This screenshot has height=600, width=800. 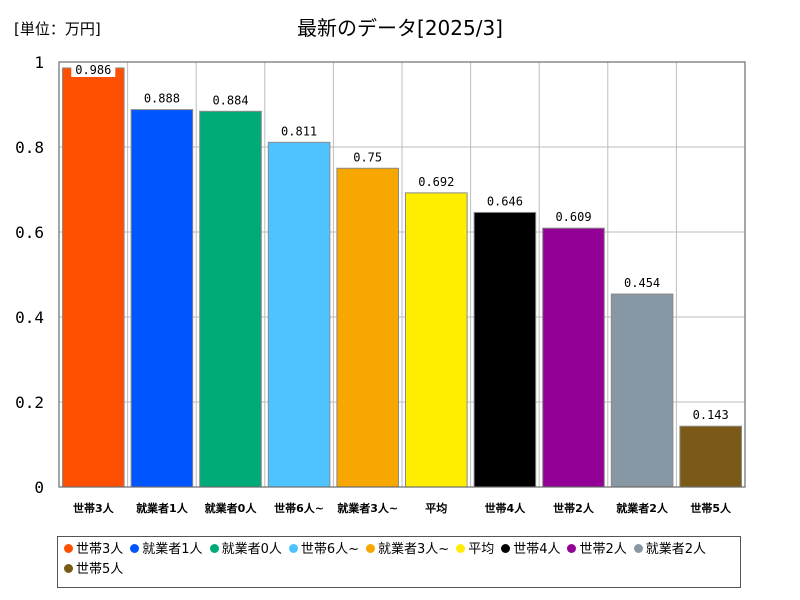 What do you see at coordinates (251, 549) in the screenshot?
I see `legend-label: 就業者0人` at bounding box center [251, 549].